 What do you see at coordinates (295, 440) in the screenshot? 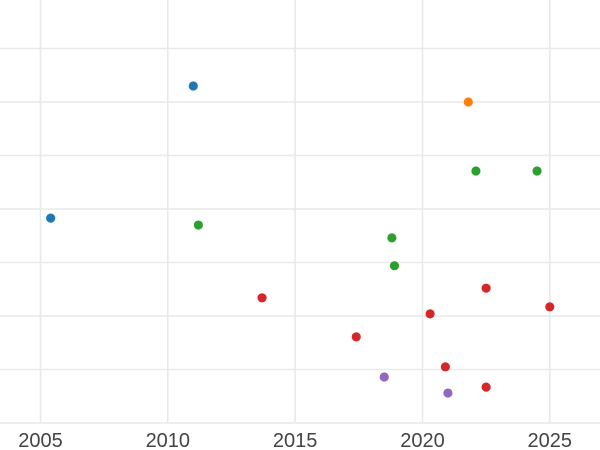
I see `x-tick-label-2015: 2015` at bounding box center [295, 440].